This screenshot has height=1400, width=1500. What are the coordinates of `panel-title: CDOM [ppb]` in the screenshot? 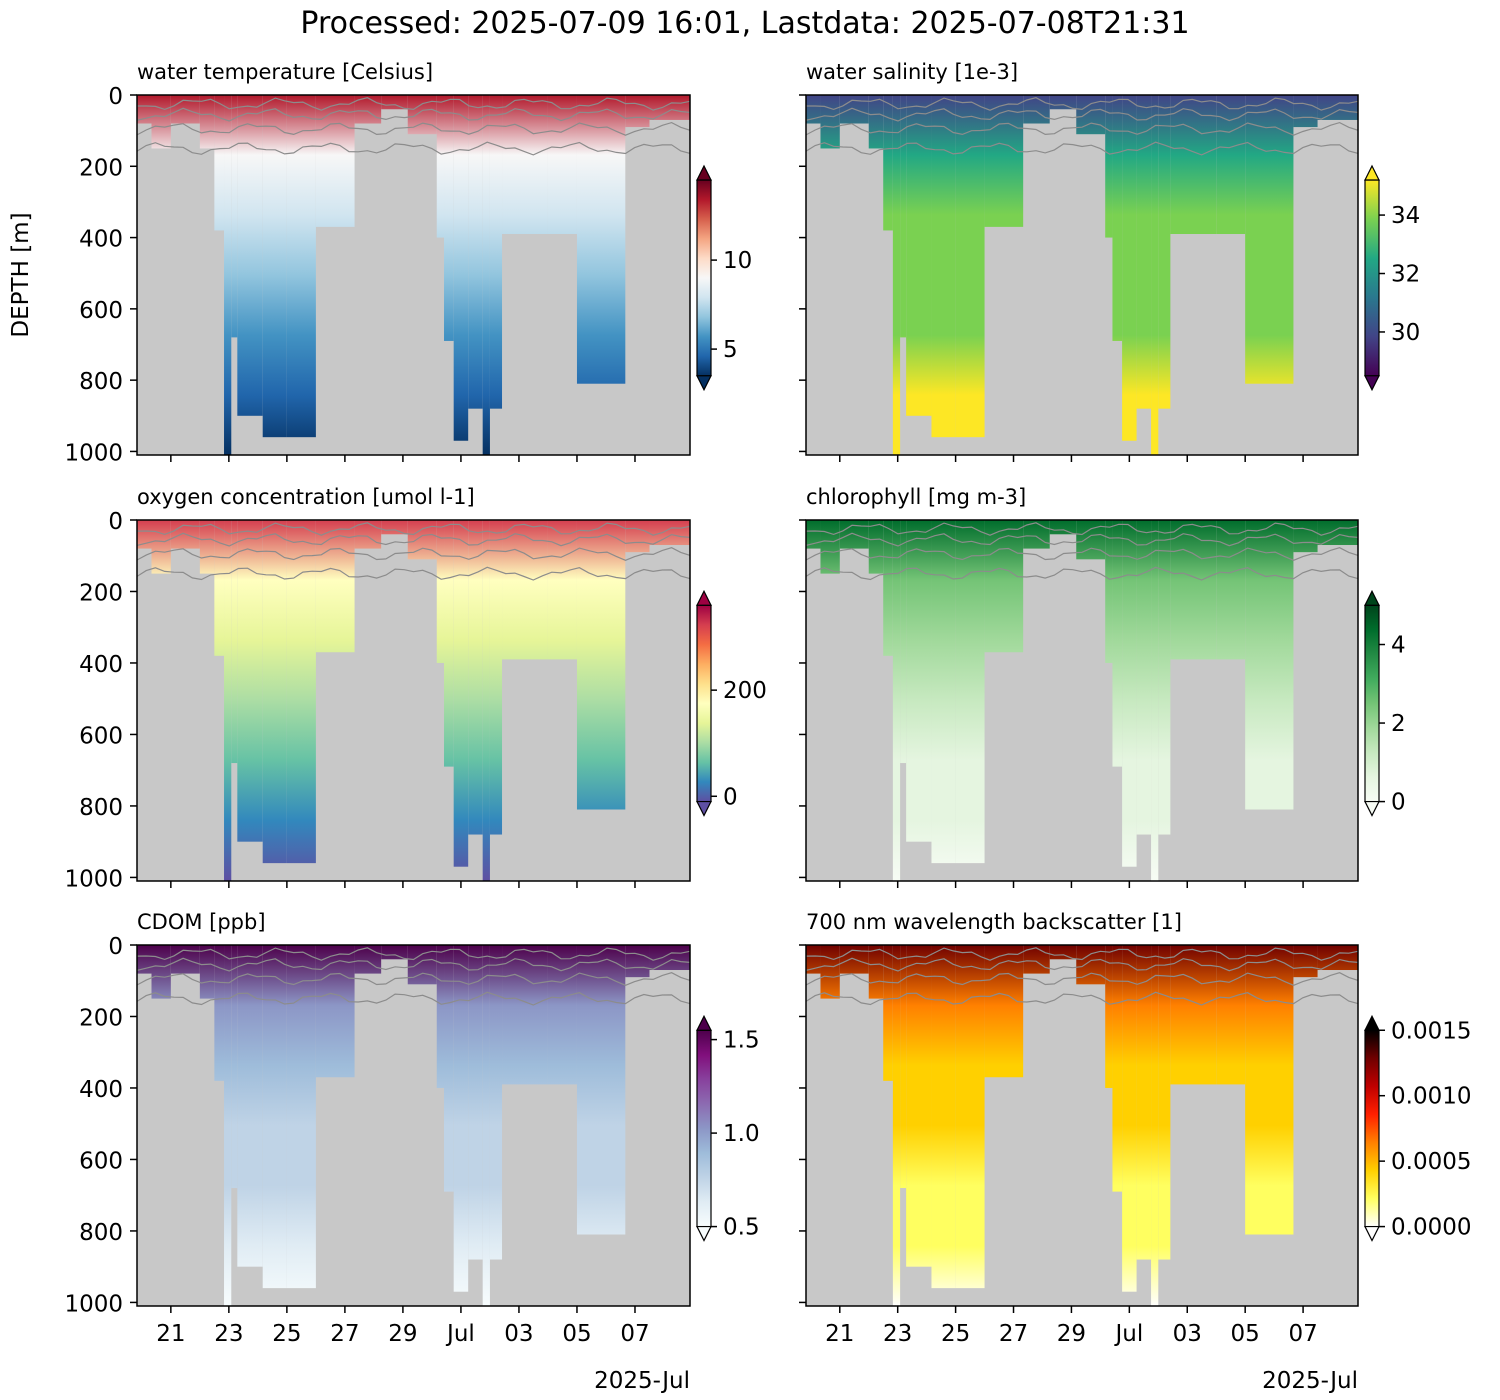 It's located at (201, 922).